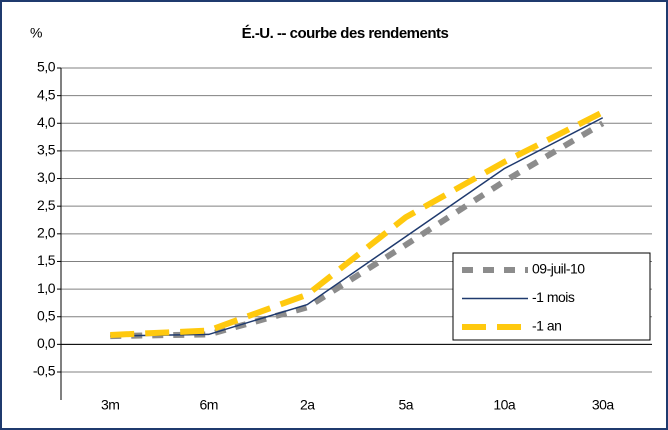 Image resolution: width=668 pixels, height=430 pixels. Describe the element at coordinates (46, 67) in the screenshot. I see `y-tick-label: 5,0` at that location.